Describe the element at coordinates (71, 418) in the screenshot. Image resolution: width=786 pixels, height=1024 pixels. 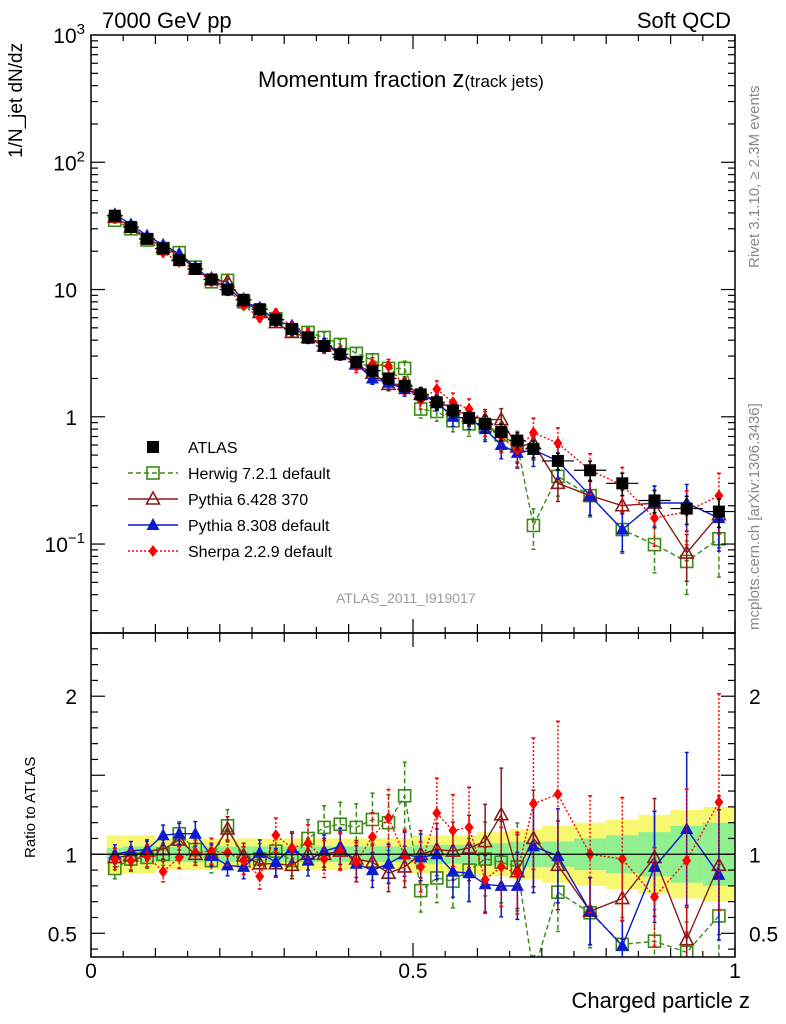
I see `main-y-tick-label: 1` at that location.